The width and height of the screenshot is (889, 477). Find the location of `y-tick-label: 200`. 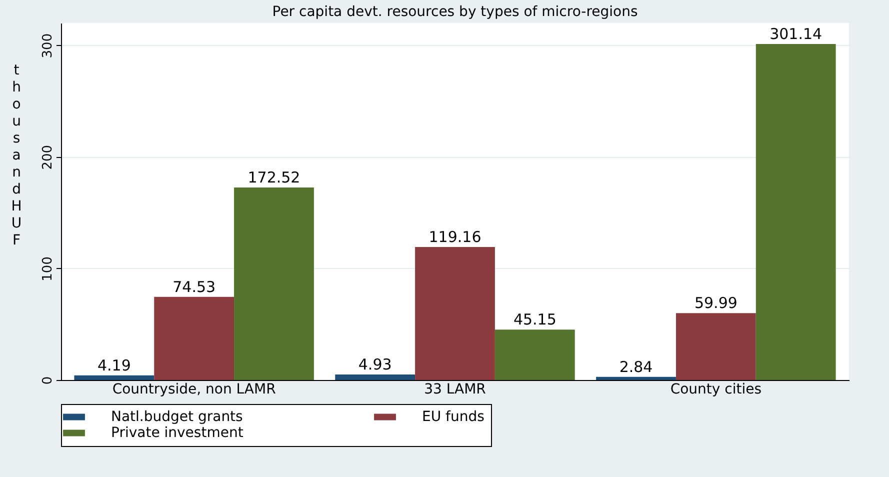

y-tick-label: 200 is located at coordinates (48, 157).